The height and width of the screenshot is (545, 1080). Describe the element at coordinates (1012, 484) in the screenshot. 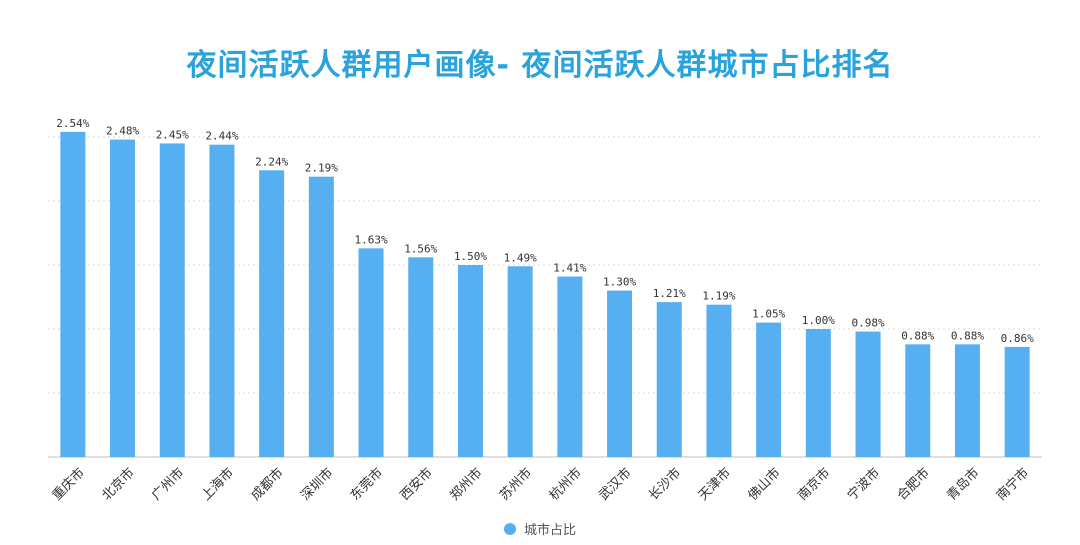

I see `x-tick-label: 南宁市` at that location.